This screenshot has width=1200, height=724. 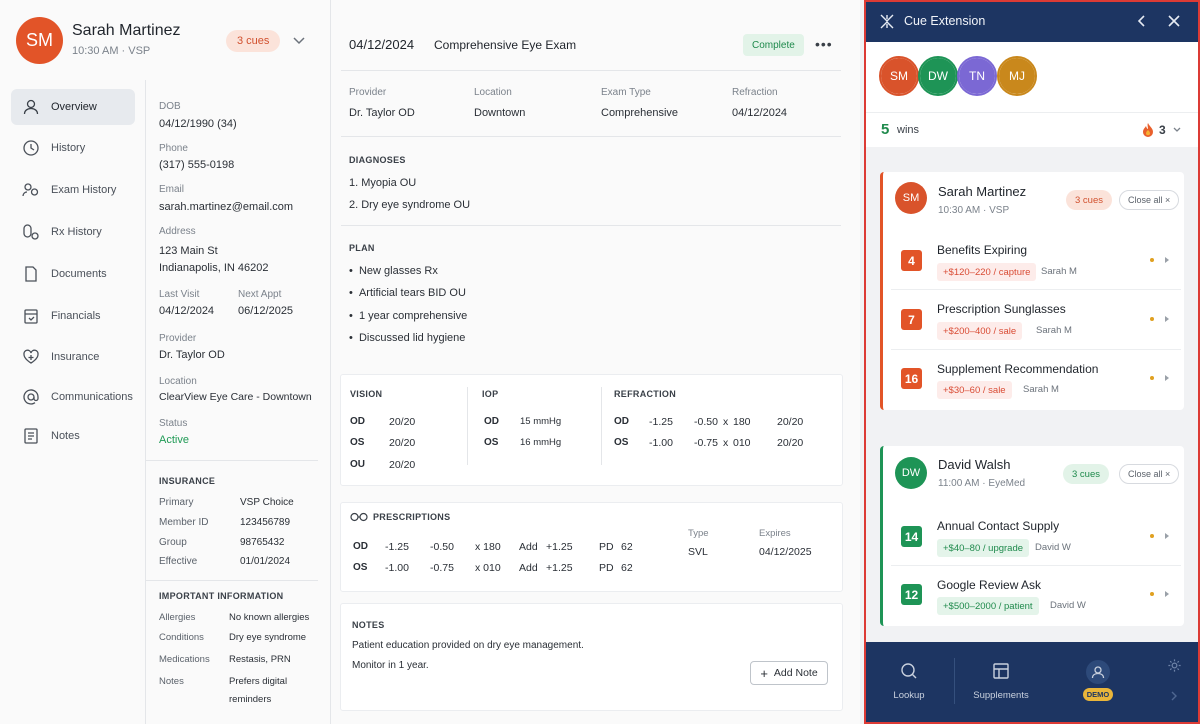 What do you see at coordinates (31, 356) in the screenshot?
I see `heart-plus-icon` at bounding box center [31, 356].